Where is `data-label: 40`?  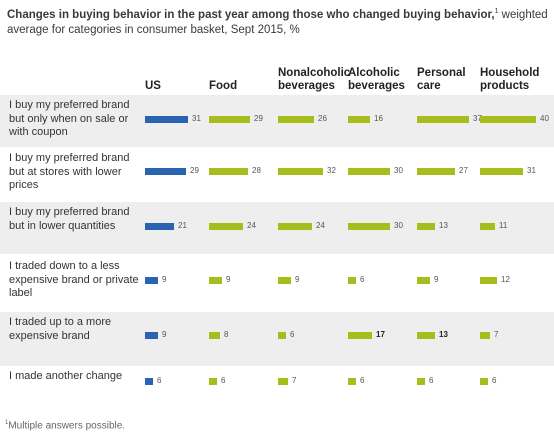
data-label: 40 is located at coordinates (544, 118).